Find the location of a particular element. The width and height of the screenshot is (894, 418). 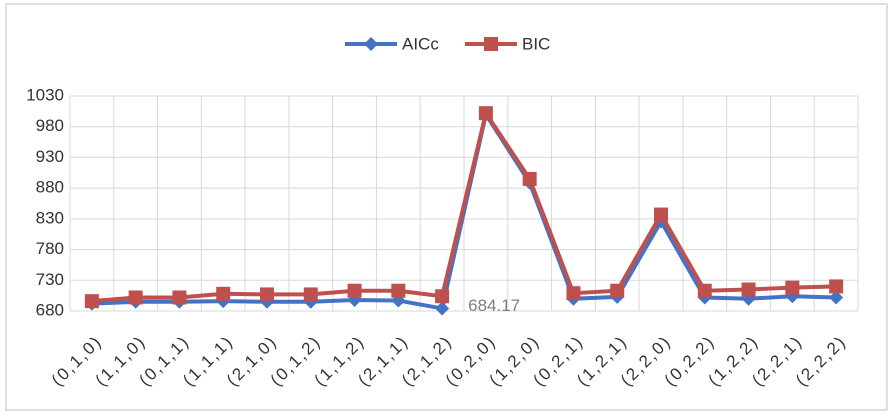

data-label: 684.17 is located at coordinates (494, 305).